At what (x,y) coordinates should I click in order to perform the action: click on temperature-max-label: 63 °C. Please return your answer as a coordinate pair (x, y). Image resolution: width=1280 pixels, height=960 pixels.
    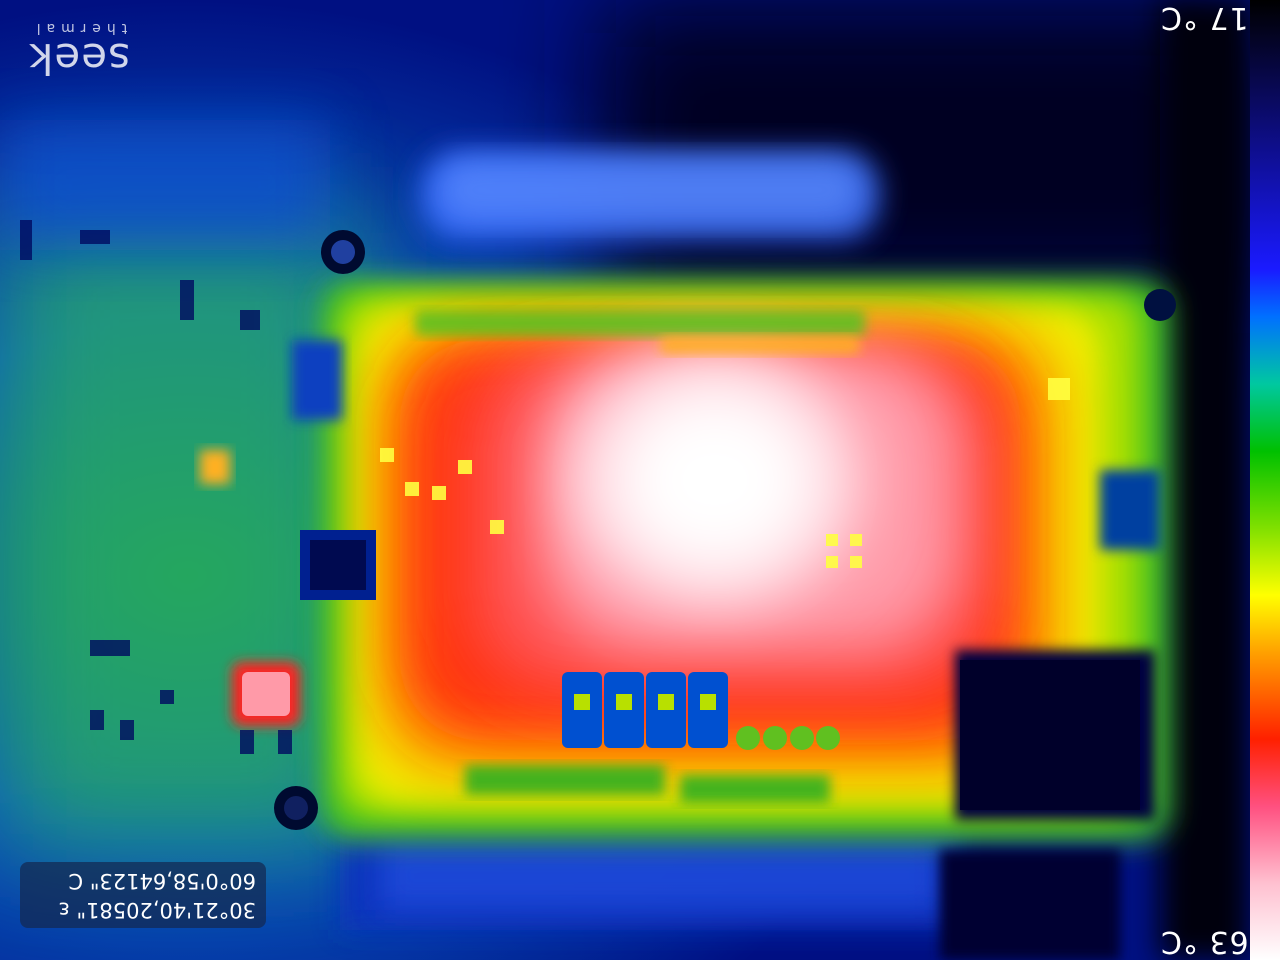
    Looking at the image, I should click on (1204, 941).